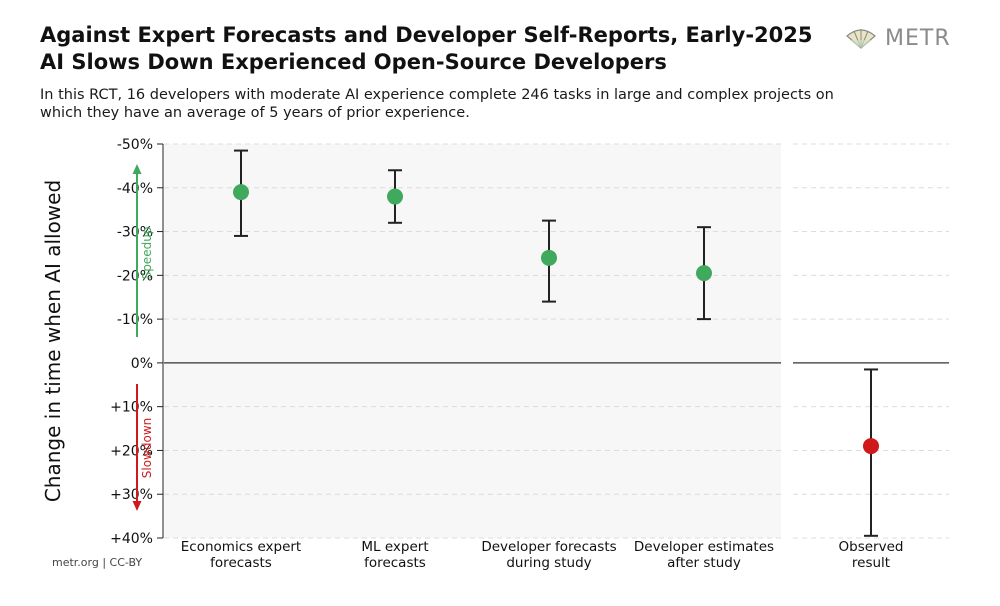  Describe the element at coordinates (135, 145) in the screenshot. I see `y-tick-label: -50%` at that location.